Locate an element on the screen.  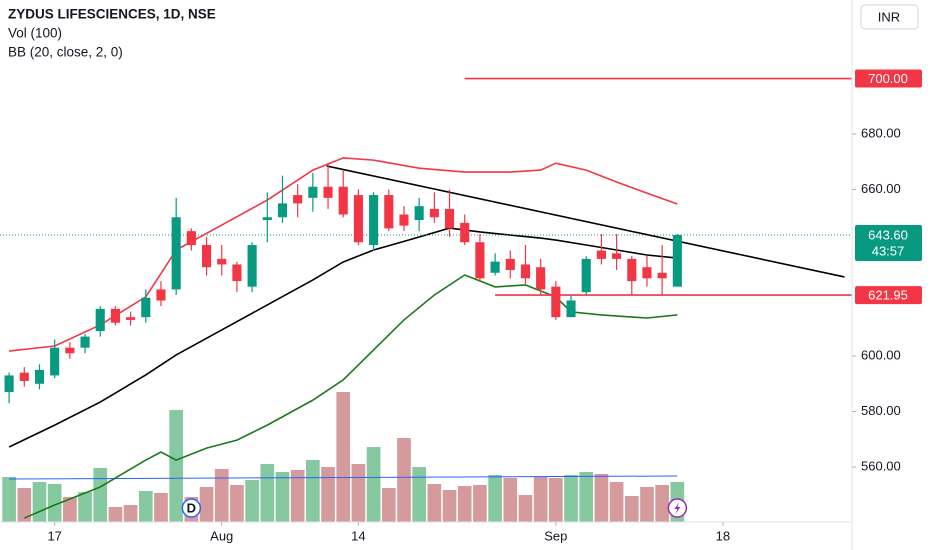
event-badge-icon is located at coordinates (677, 508).